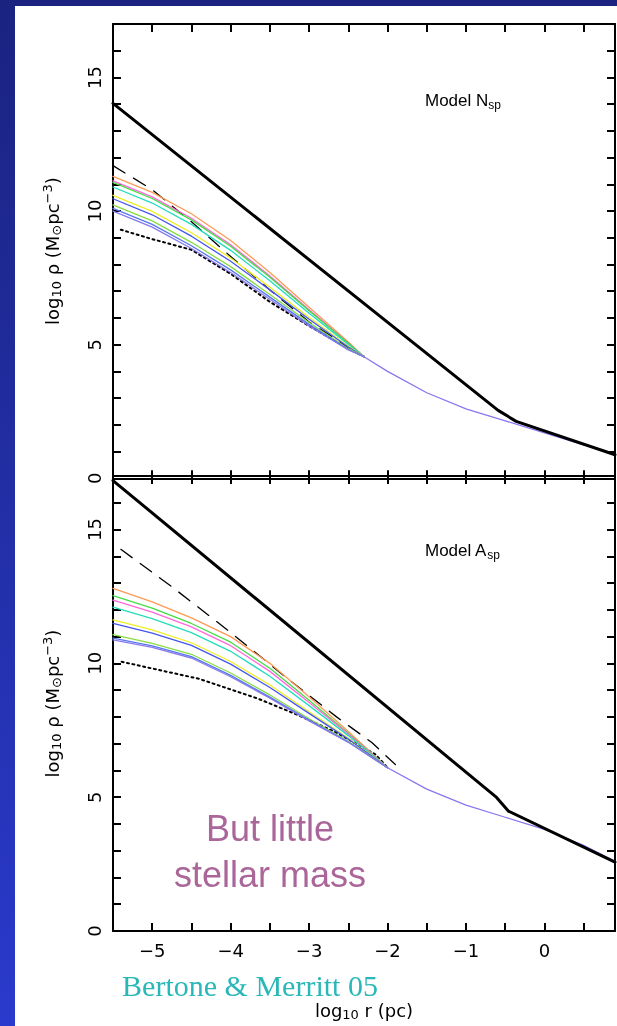 The image size is (617, 1026). What do you see at coordinates (230, 950) in the screenshot?
I see `x-tick-label: −4` at bounding box center [230, 950].